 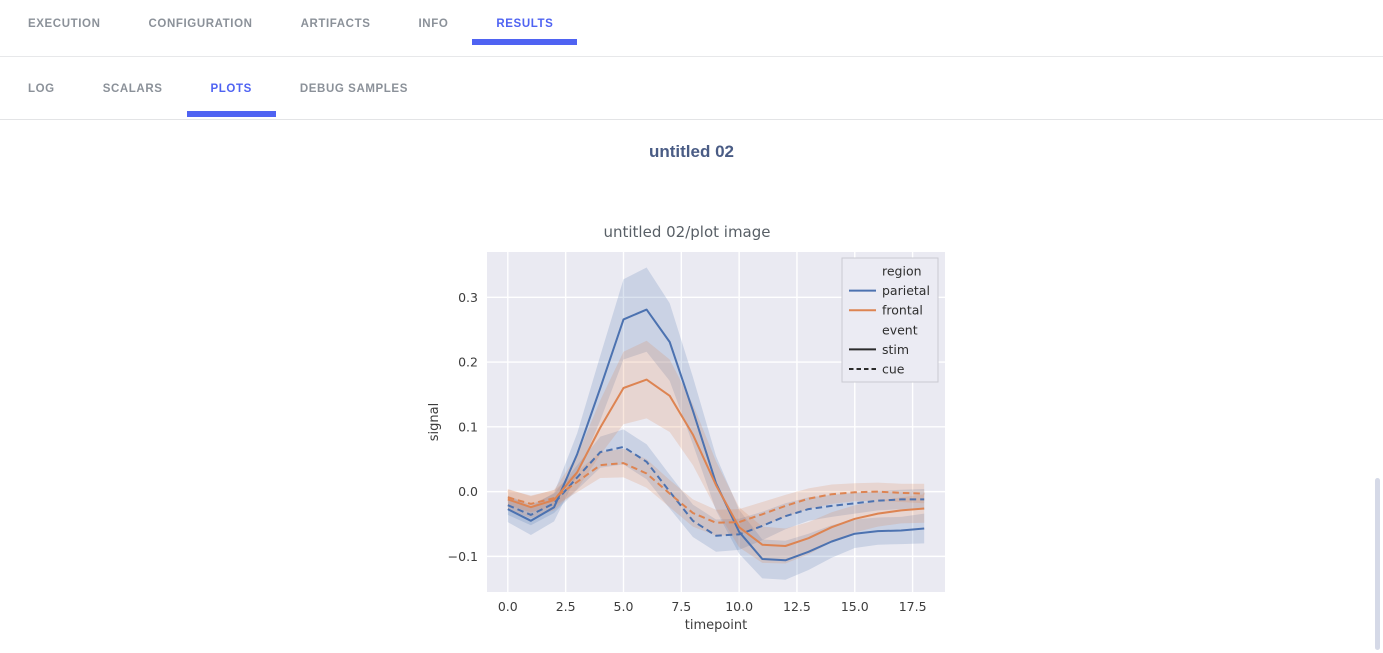 What do you see at coordinates (231, 87) in the screenshot?
I see `tab-plots: PLOTS` at bounding box center [231, 87].